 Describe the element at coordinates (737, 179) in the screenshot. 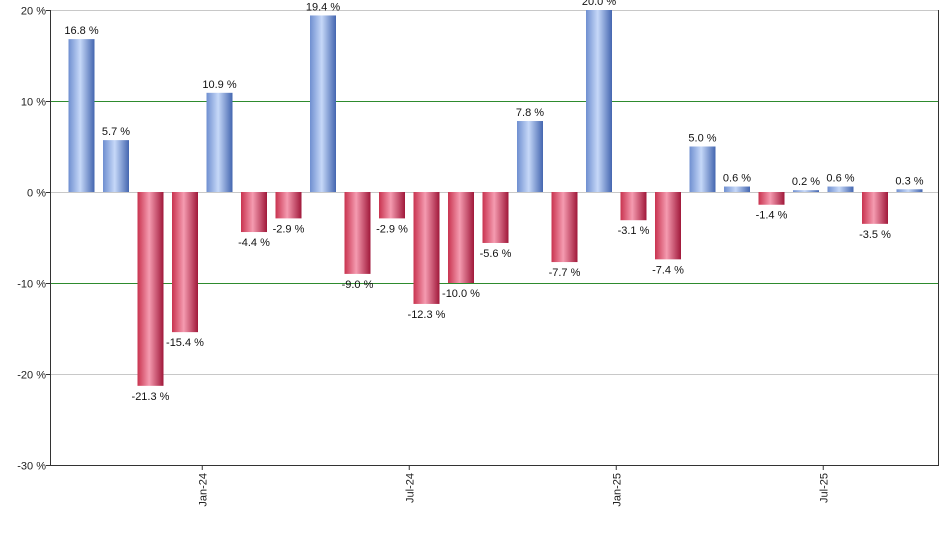

I see `data-label-19: 0.6 %` at that location.